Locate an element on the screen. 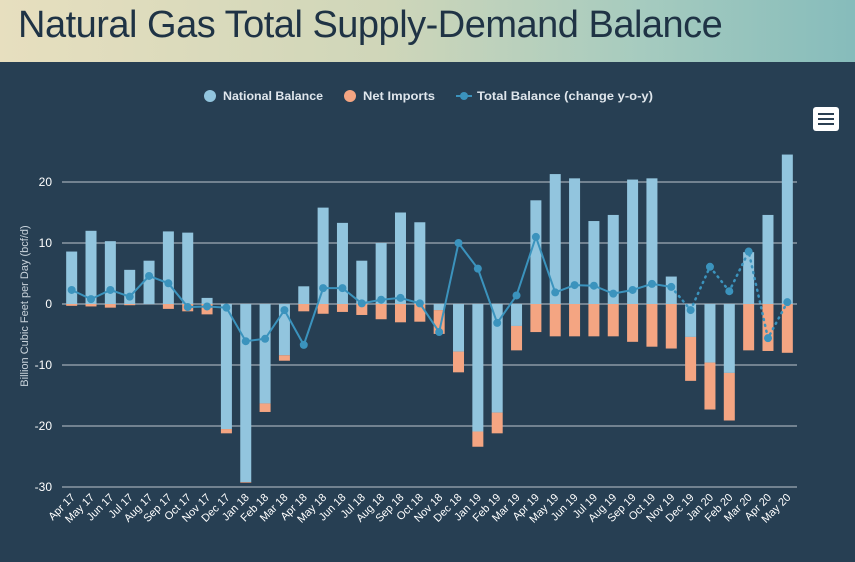  y-tick-label: 20 is located at coordinates (46, 182).